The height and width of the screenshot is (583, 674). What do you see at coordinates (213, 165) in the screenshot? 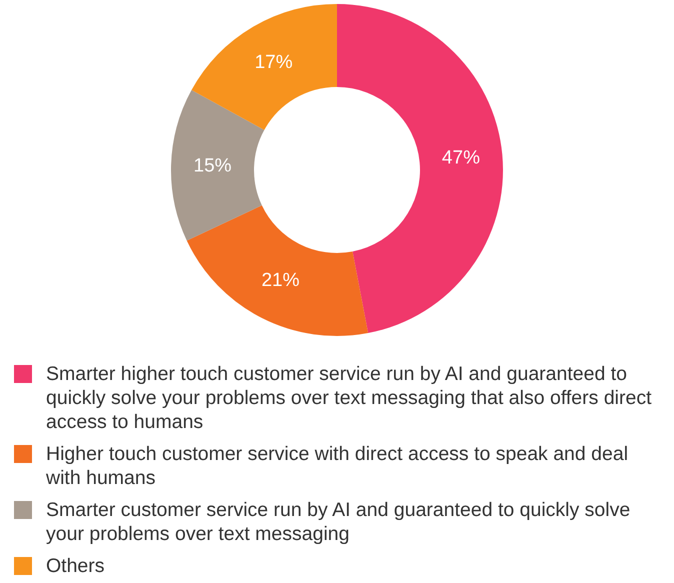
I see `data-label: 15%` at bounding box center [213, 165].